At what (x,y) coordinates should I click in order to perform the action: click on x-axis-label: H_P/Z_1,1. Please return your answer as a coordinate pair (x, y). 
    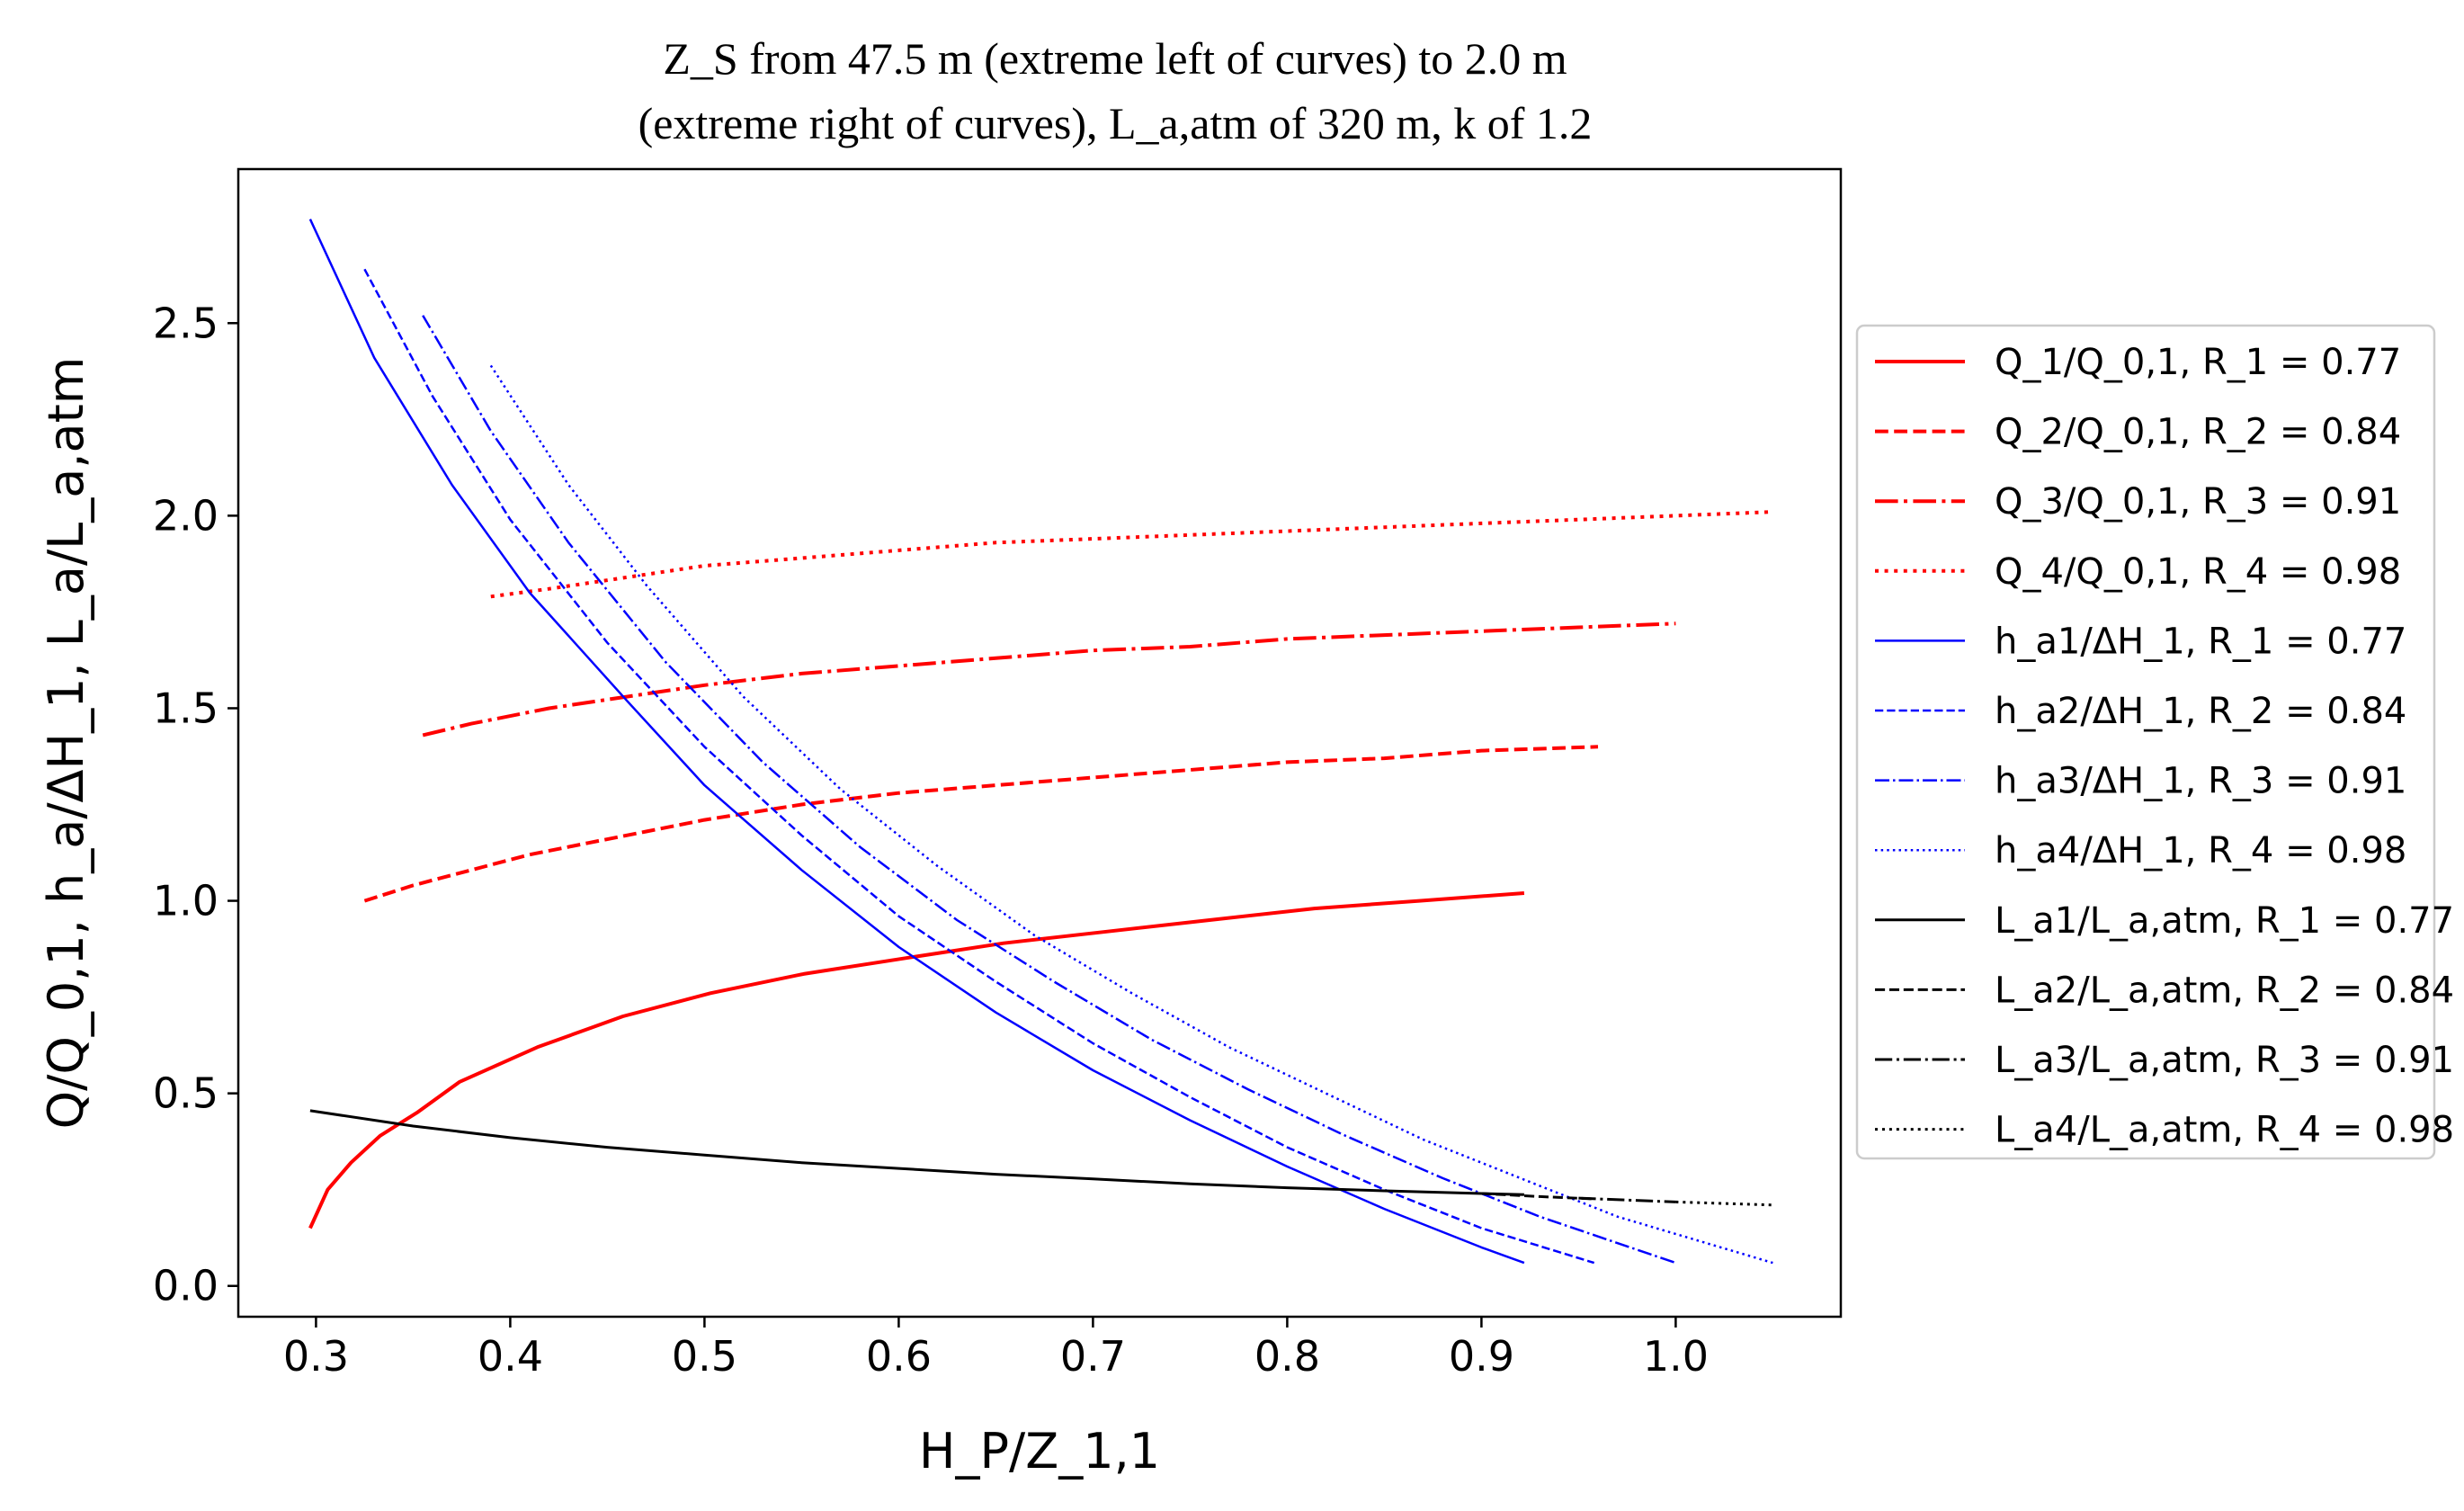
    Looking at the image, I should click on (1039, 1451).